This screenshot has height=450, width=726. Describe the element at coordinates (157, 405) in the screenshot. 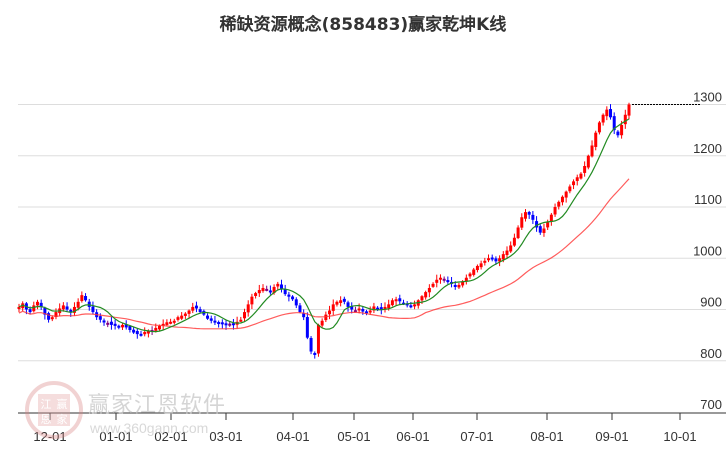

I see `watermark-text: 赢家江恩软件` at that location.